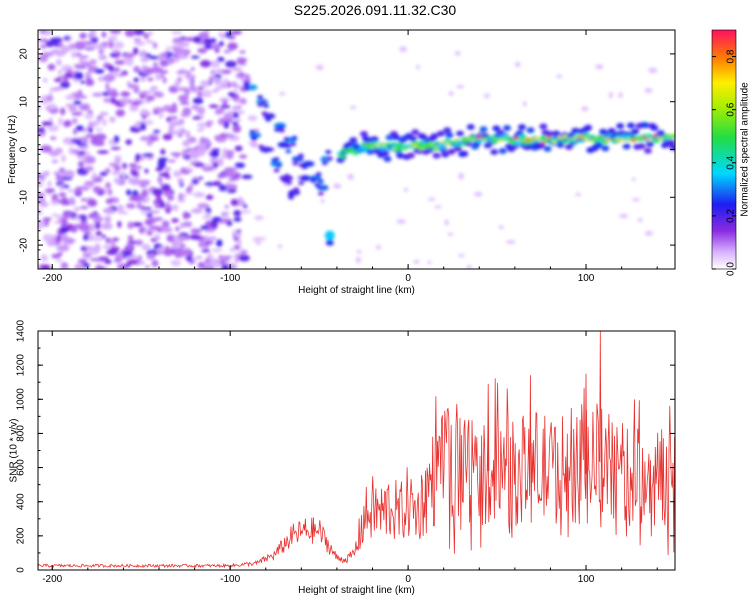  I want to click on snr-y-tick-label: 800, so click(21, 433).